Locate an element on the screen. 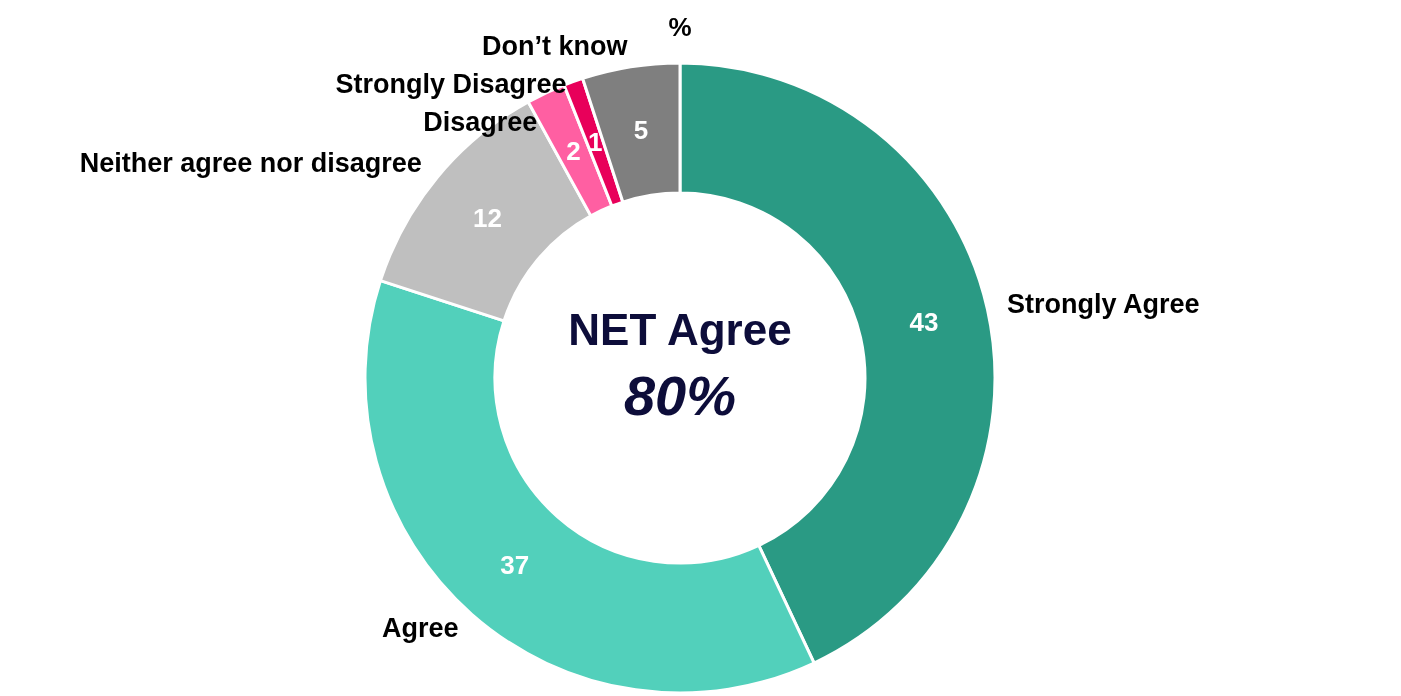 This screenshot has width=1401, height=696. slice-label: Disagree is located at coordinates (480, 122).